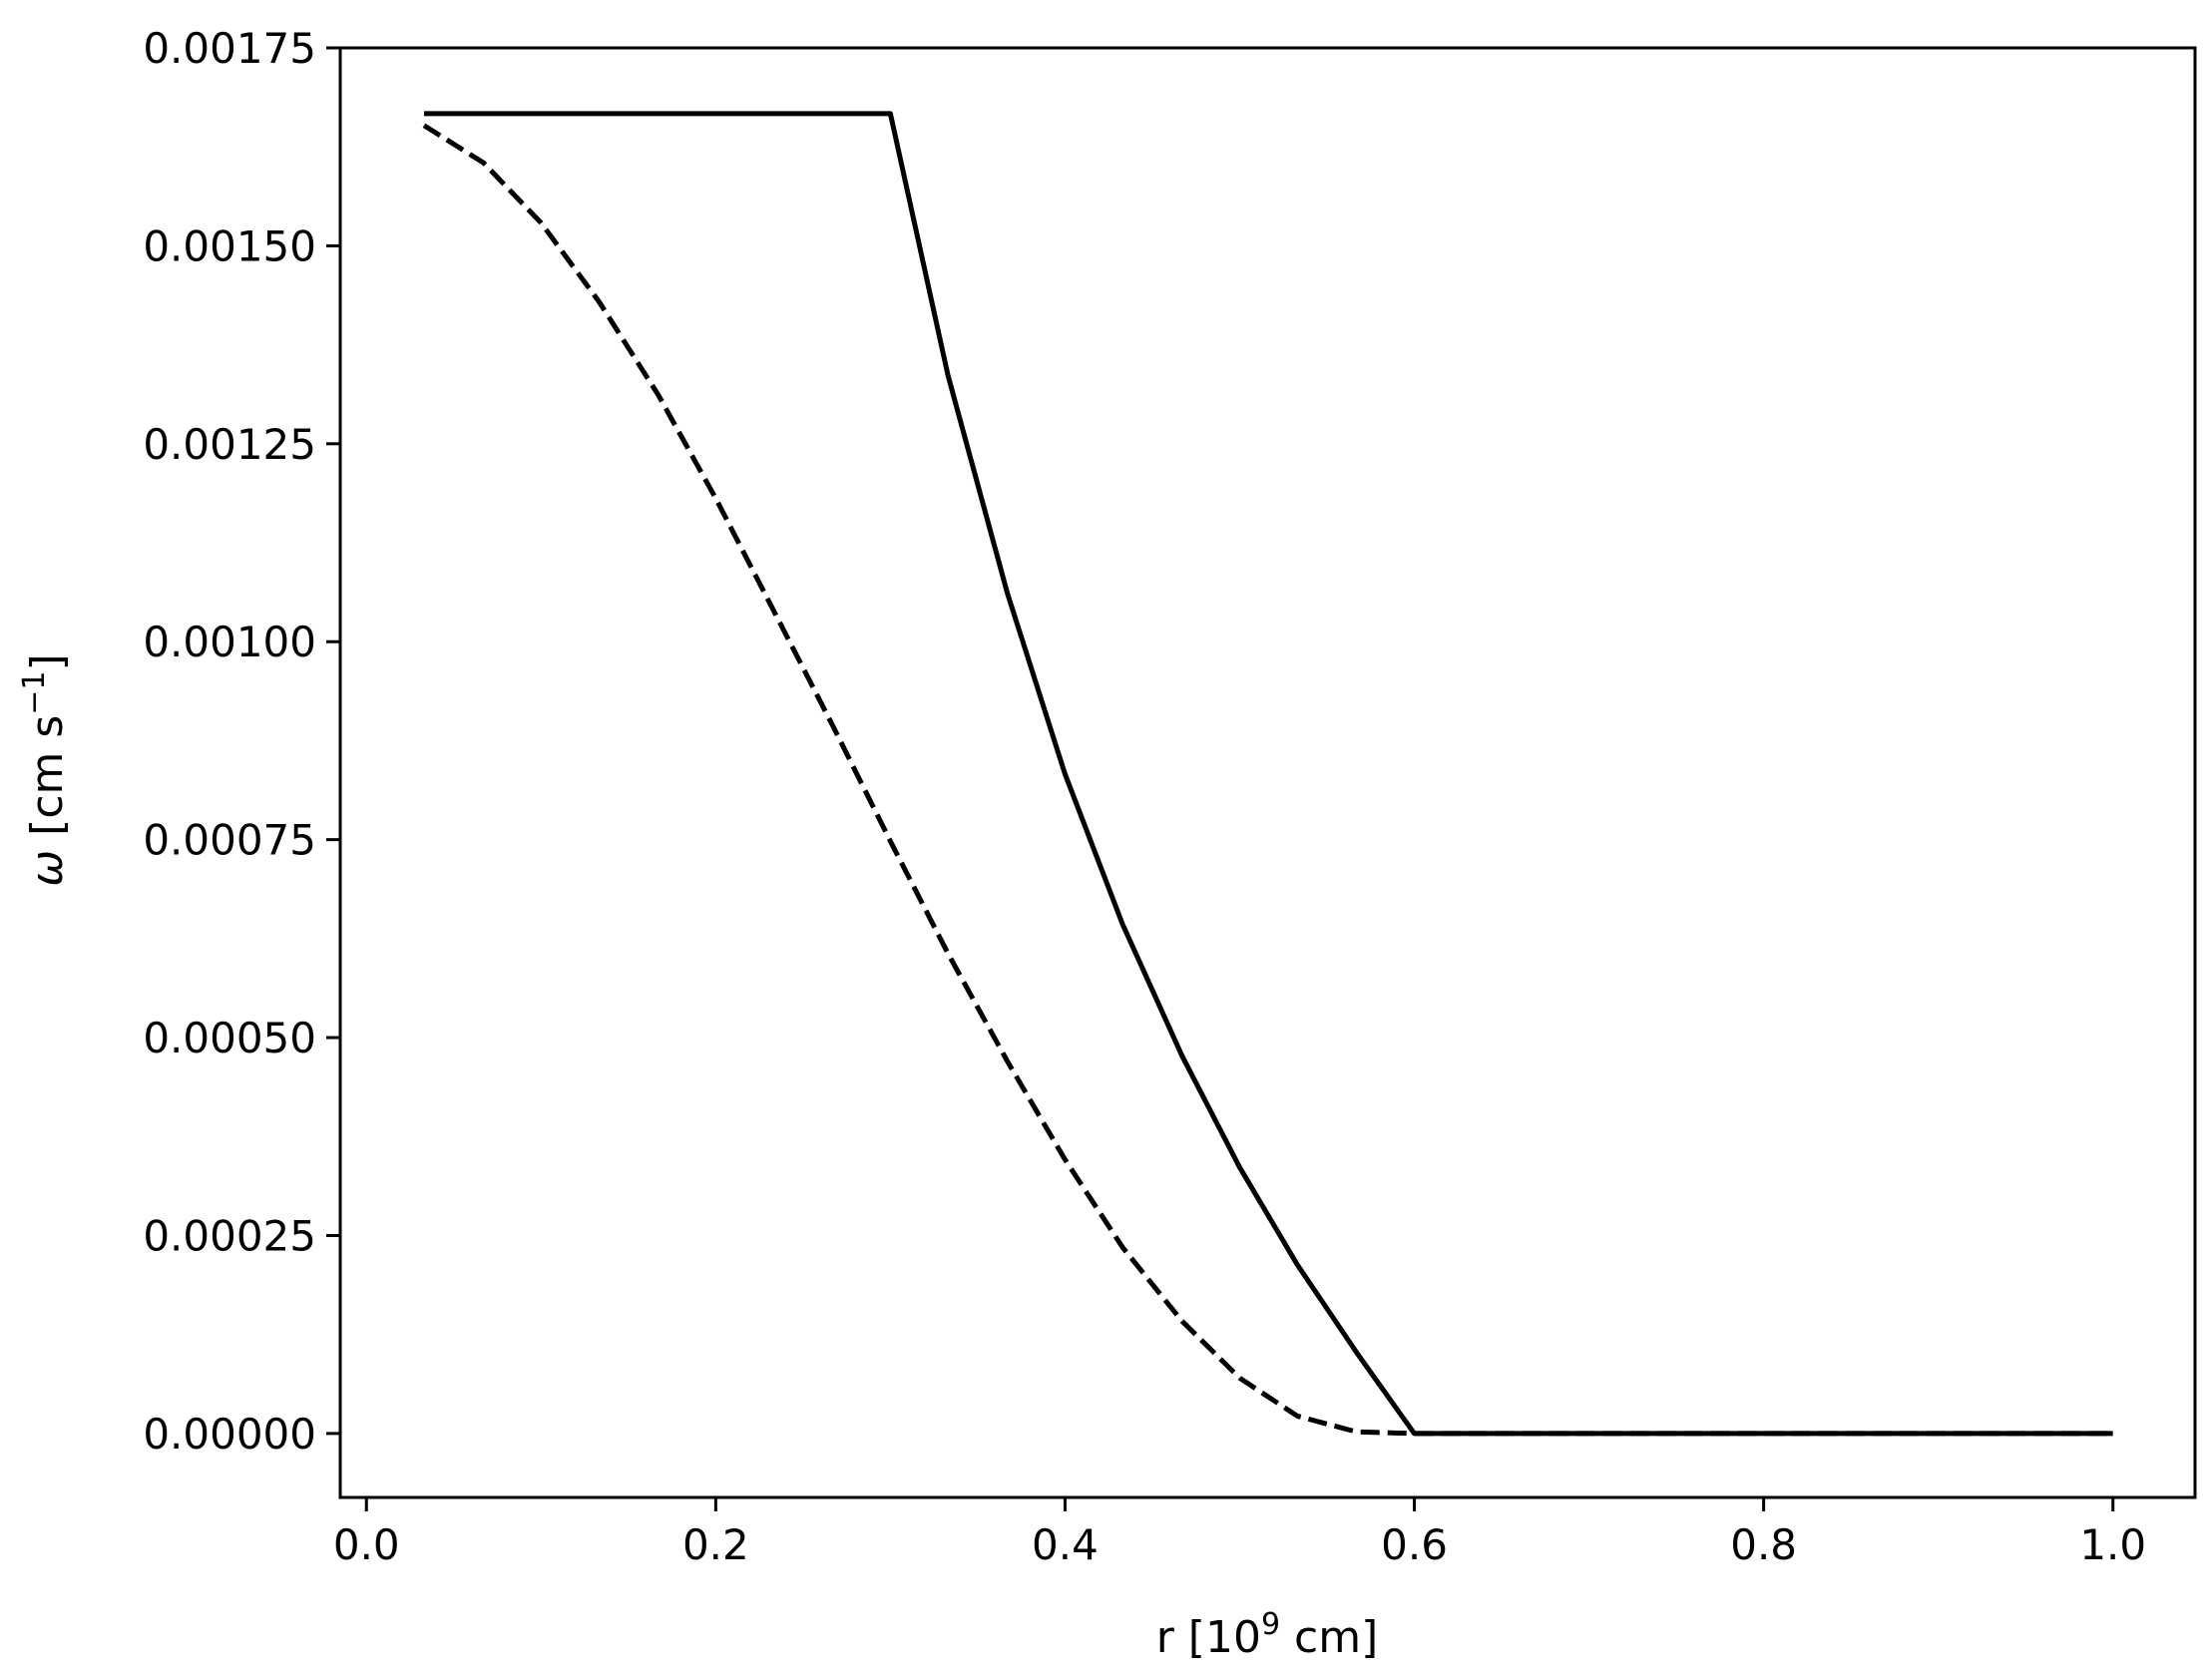  I want to click on x-axis-label: r [109 cm], so click(1267, 1635).